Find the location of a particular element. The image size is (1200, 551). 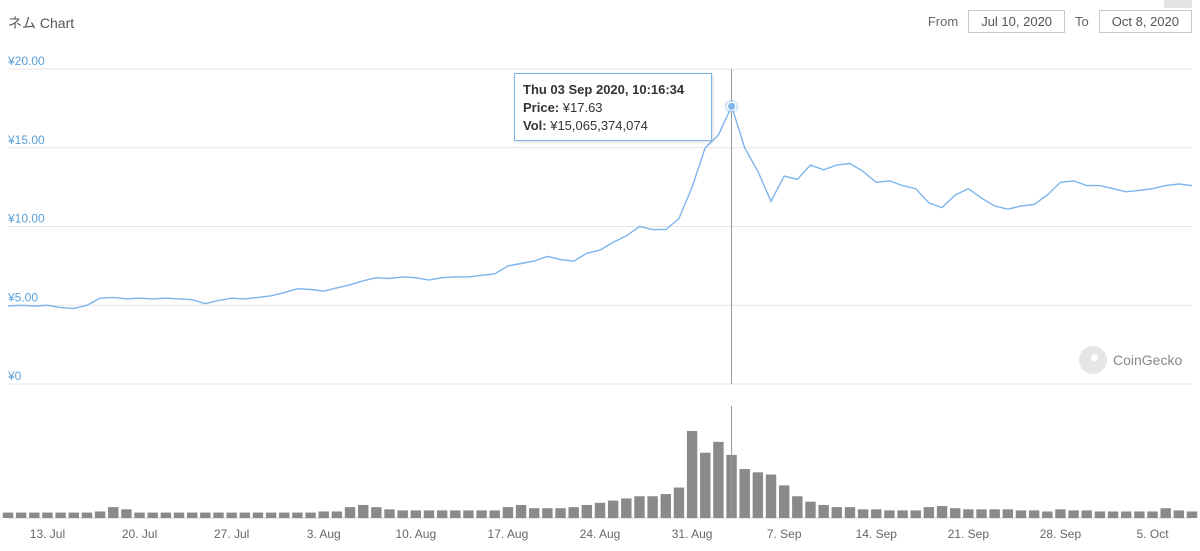

y-tick-label: ¥10.00 is located at coordinates (26, 219).